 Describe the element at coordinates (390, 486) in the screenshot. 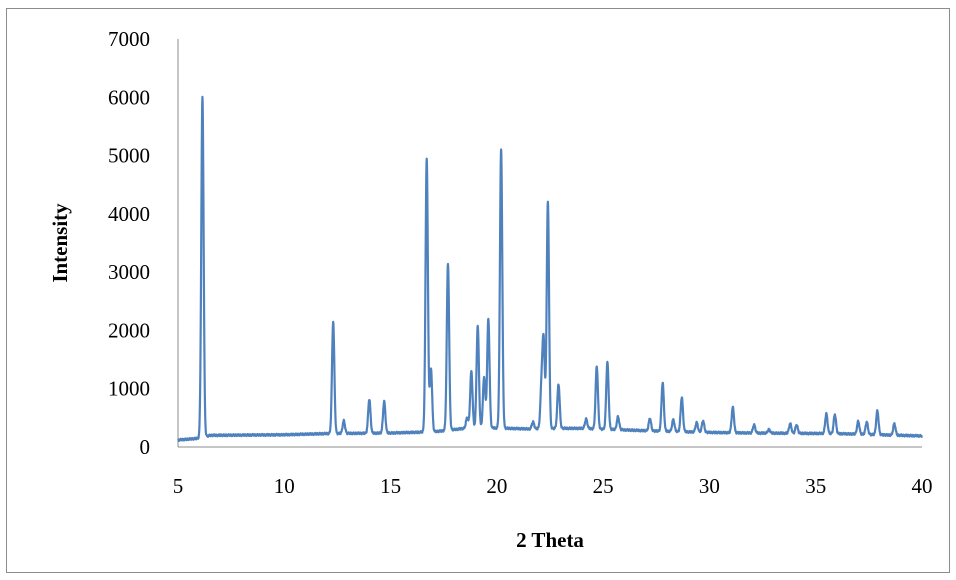

I see `x-tick-label: 15` at that location.